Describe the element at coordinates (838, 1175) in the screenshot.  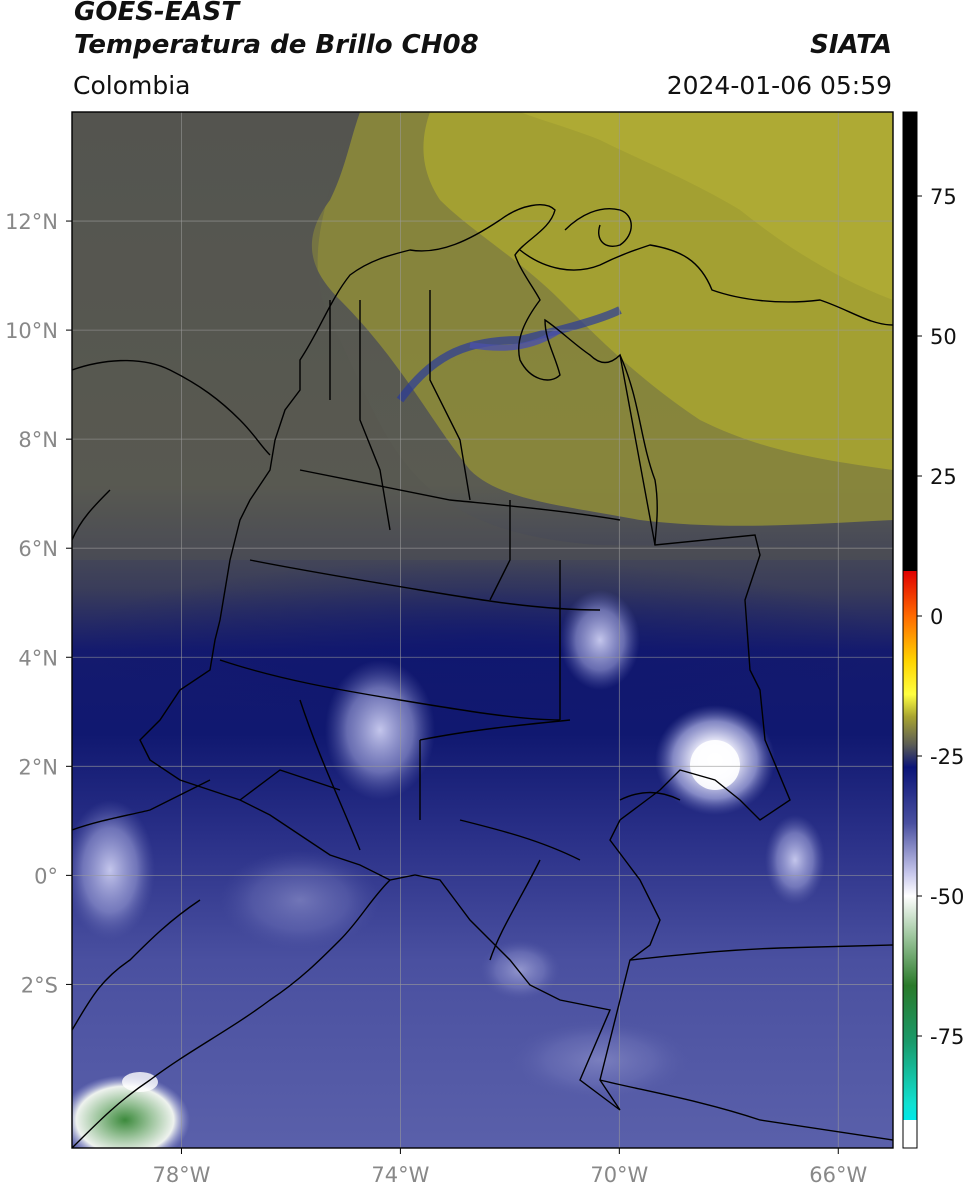
I see `lon-tick-label: 66°W` at that location.